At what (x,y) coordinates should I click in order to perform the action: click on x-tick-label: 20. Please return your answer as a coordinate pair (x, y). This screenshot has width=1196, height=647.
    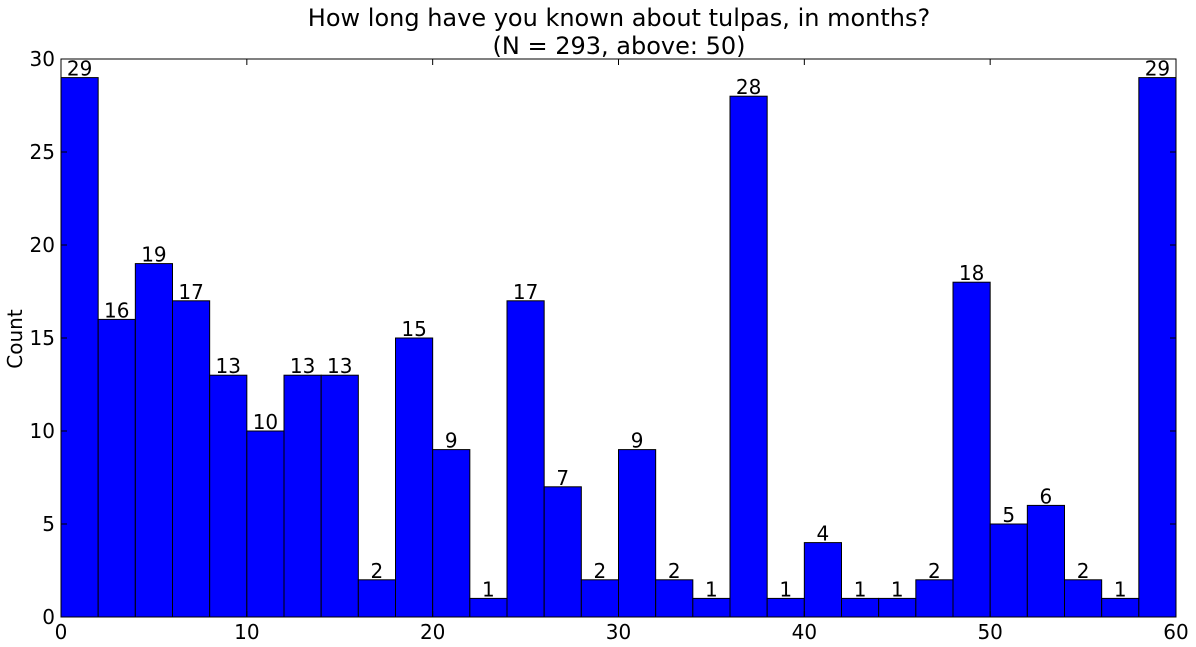
    Looking at the image, I should click on (432, 632).